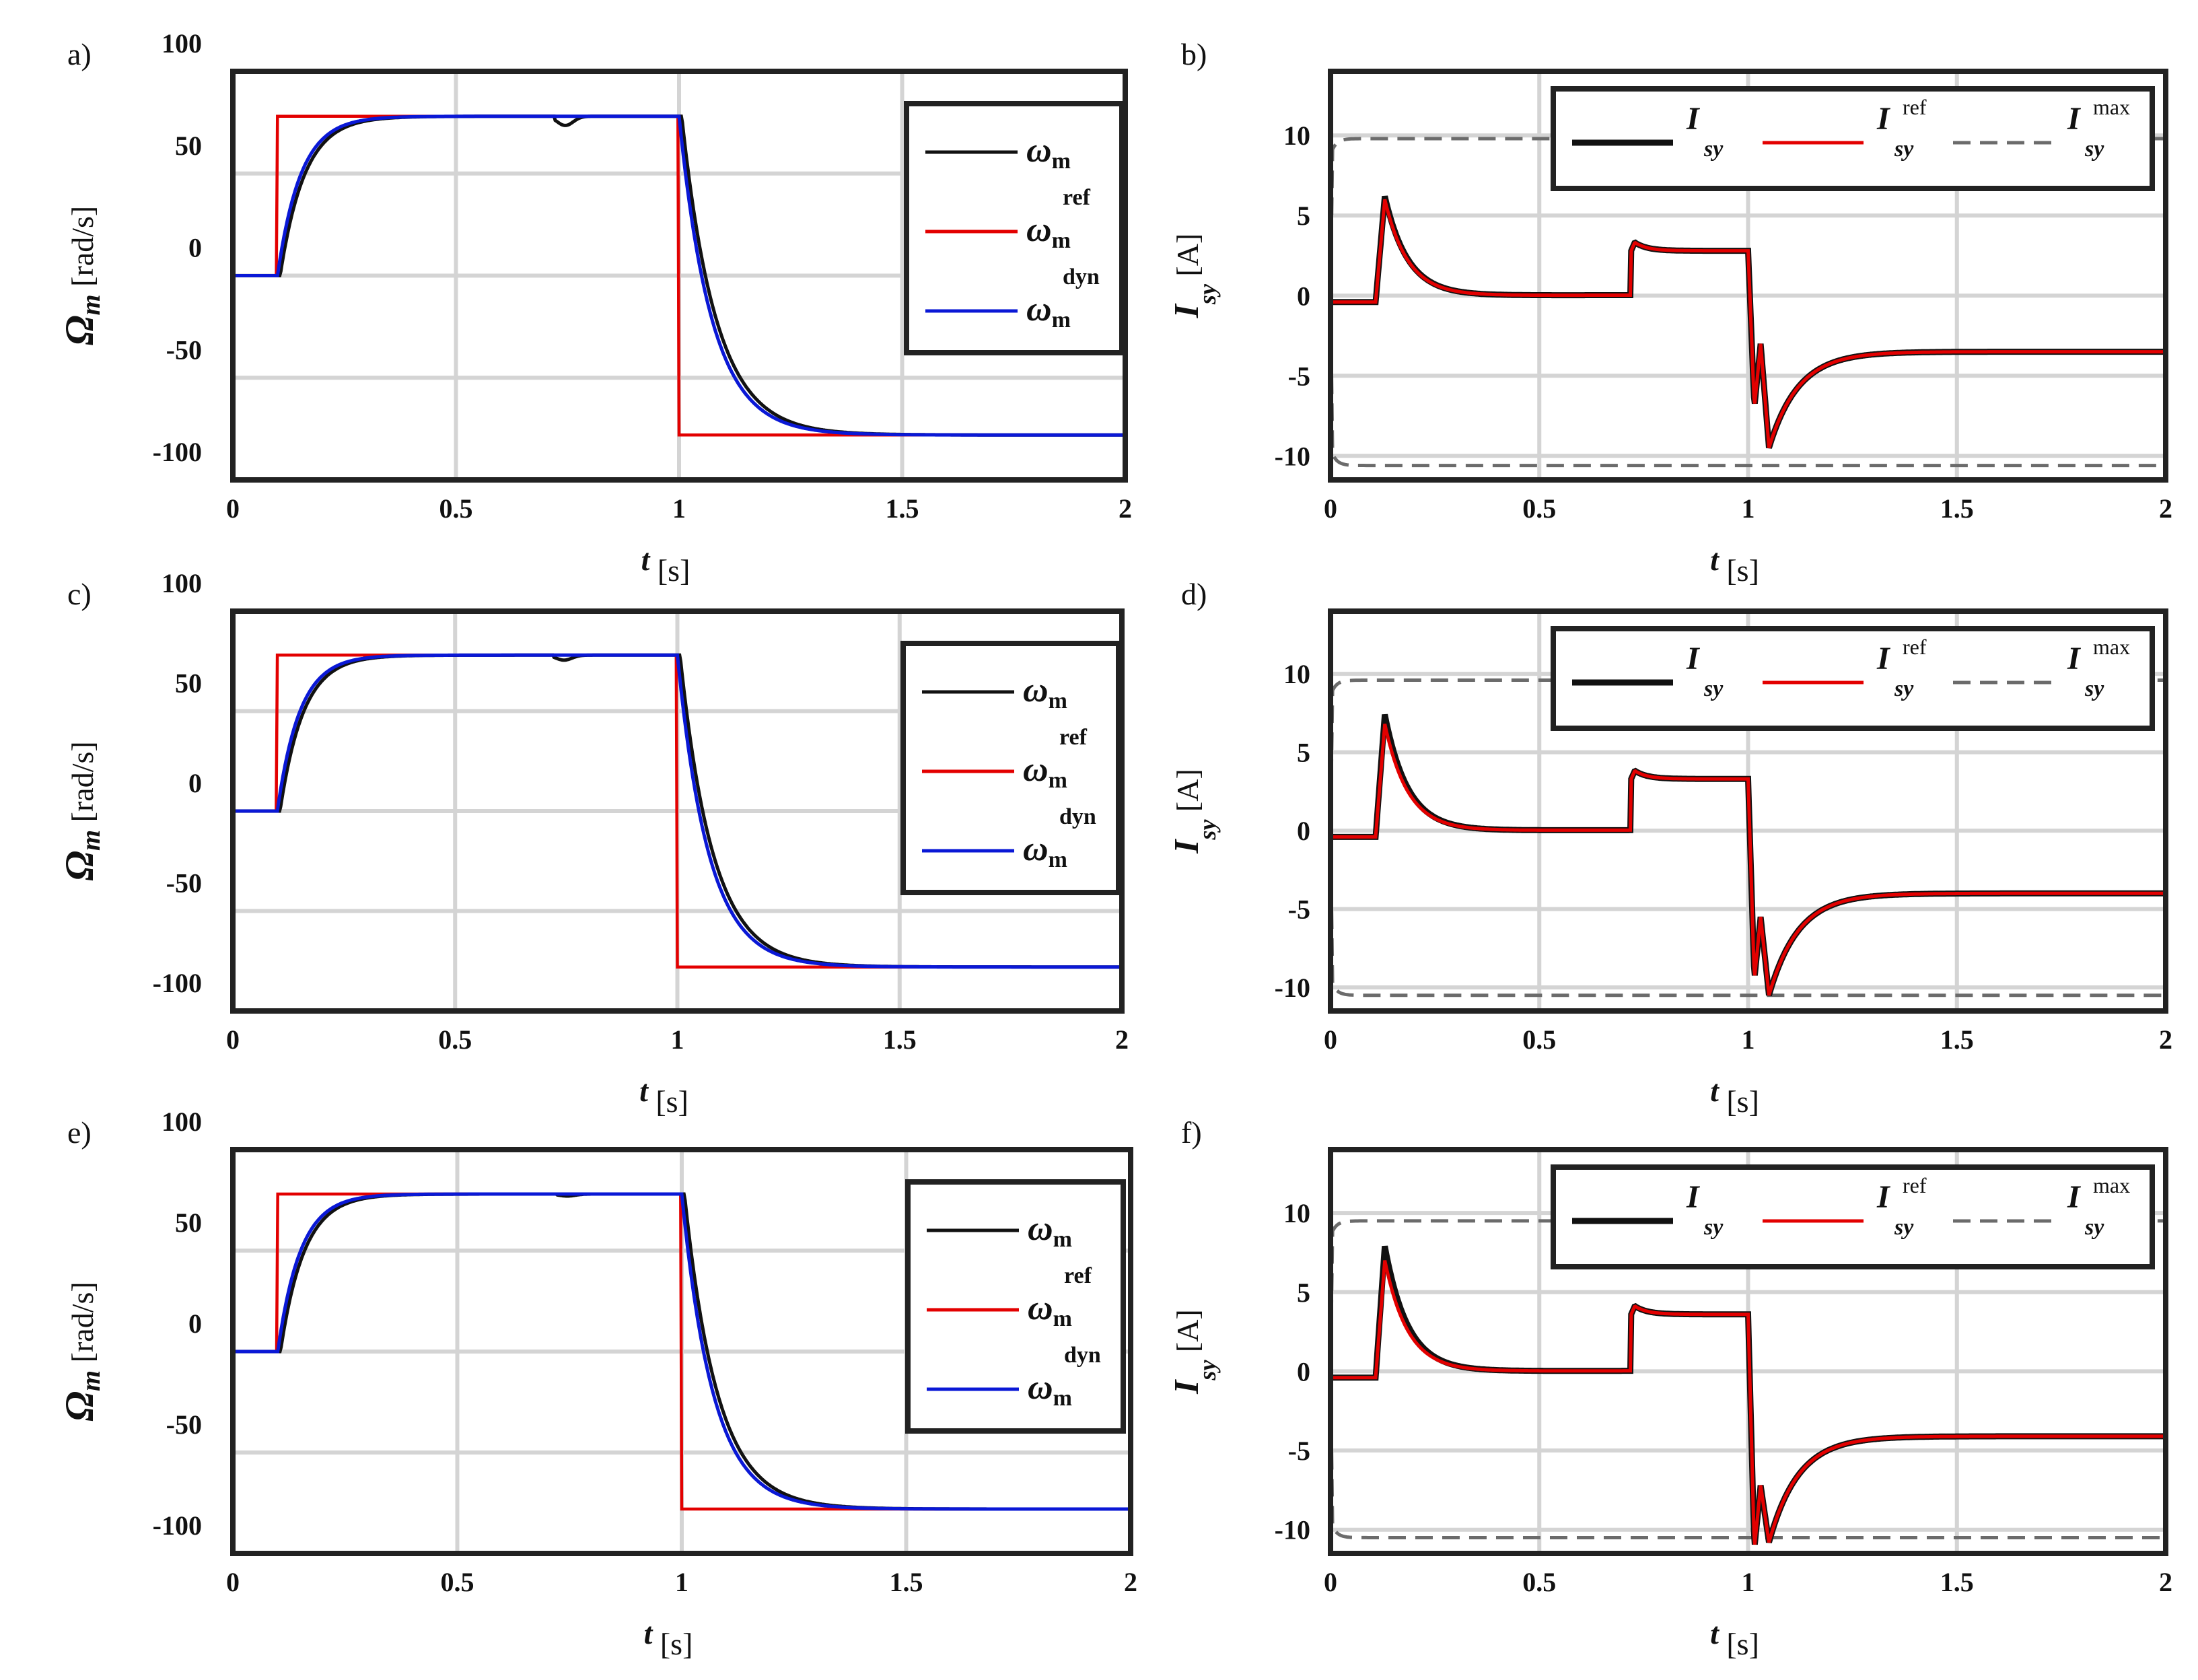  What do you see at coordinates (79, 594) in the screenshot?
I see `panel-label: c)` at bounding box center [79, 594].